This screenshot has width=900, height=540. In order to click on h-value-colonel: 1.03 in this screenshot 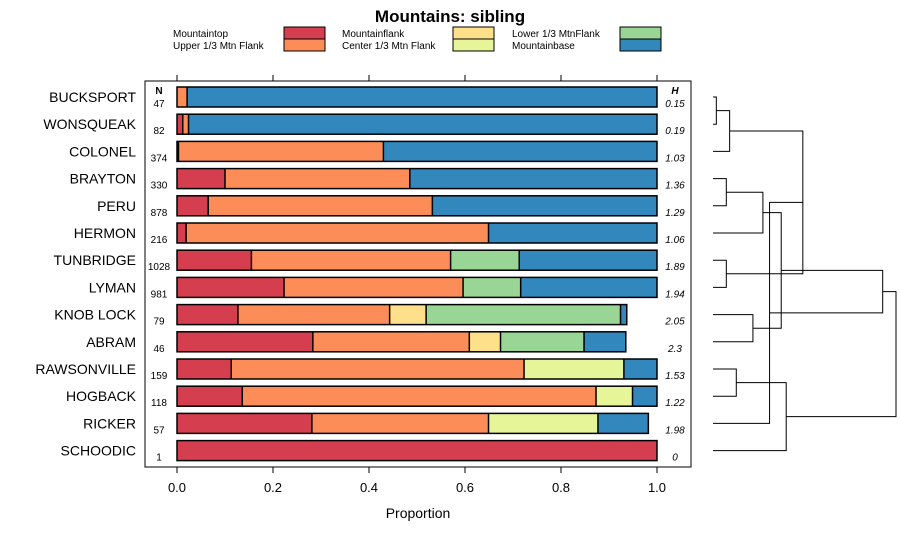, I will do `click(675, 158)`.